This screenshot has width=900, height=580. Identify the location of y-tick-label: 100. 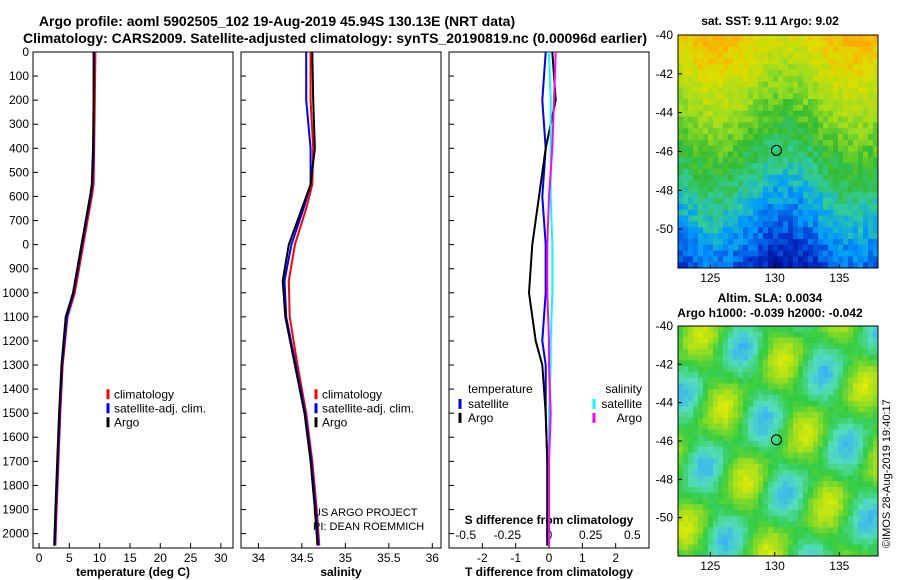
(19, 76).